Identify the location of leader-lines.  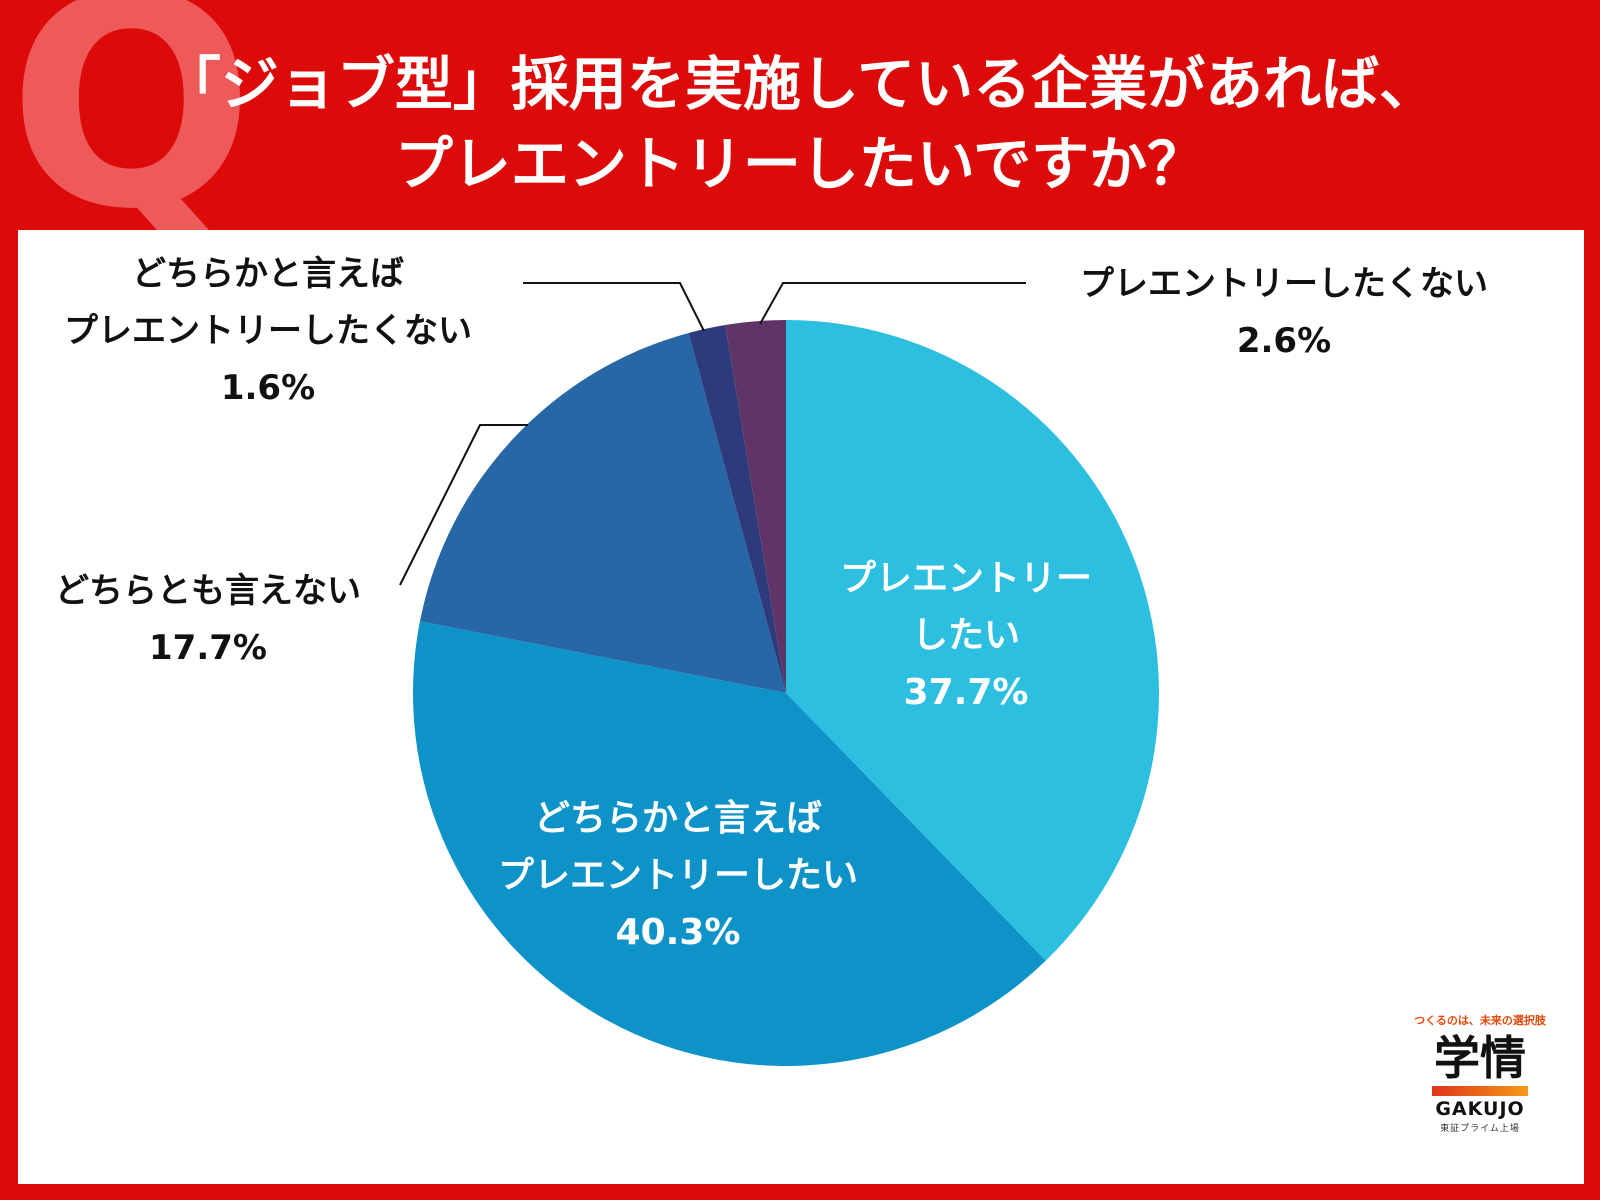
(712, 434).